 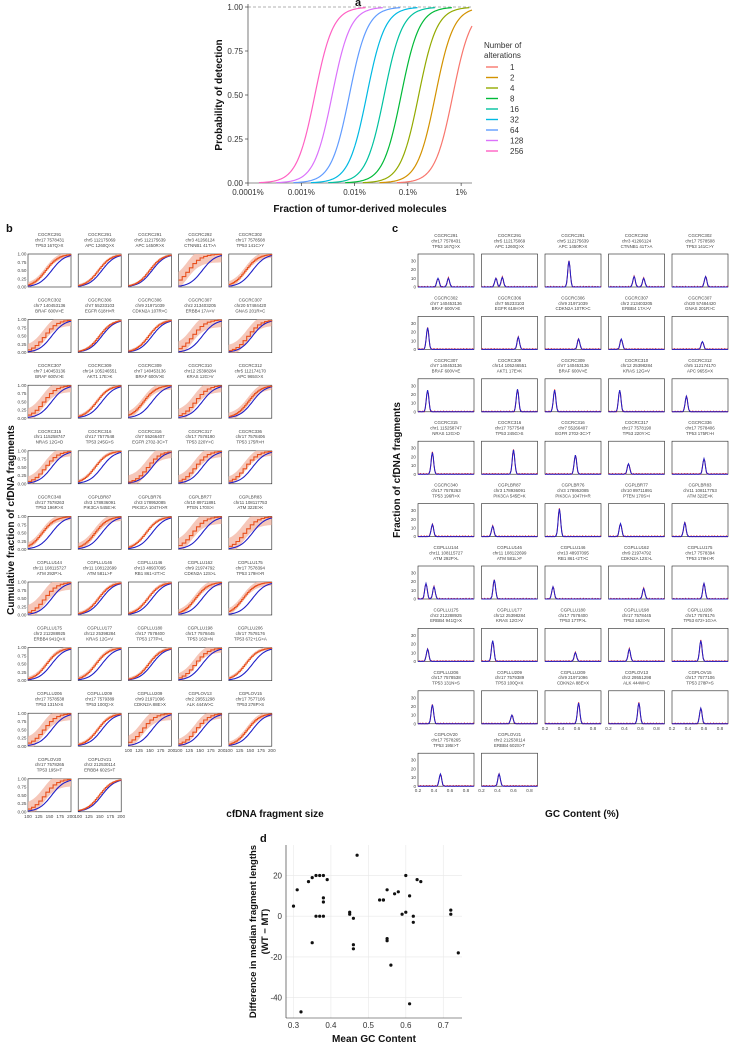 I want to click on facet-title: chr17 7578538, so click(x=50, y=699).